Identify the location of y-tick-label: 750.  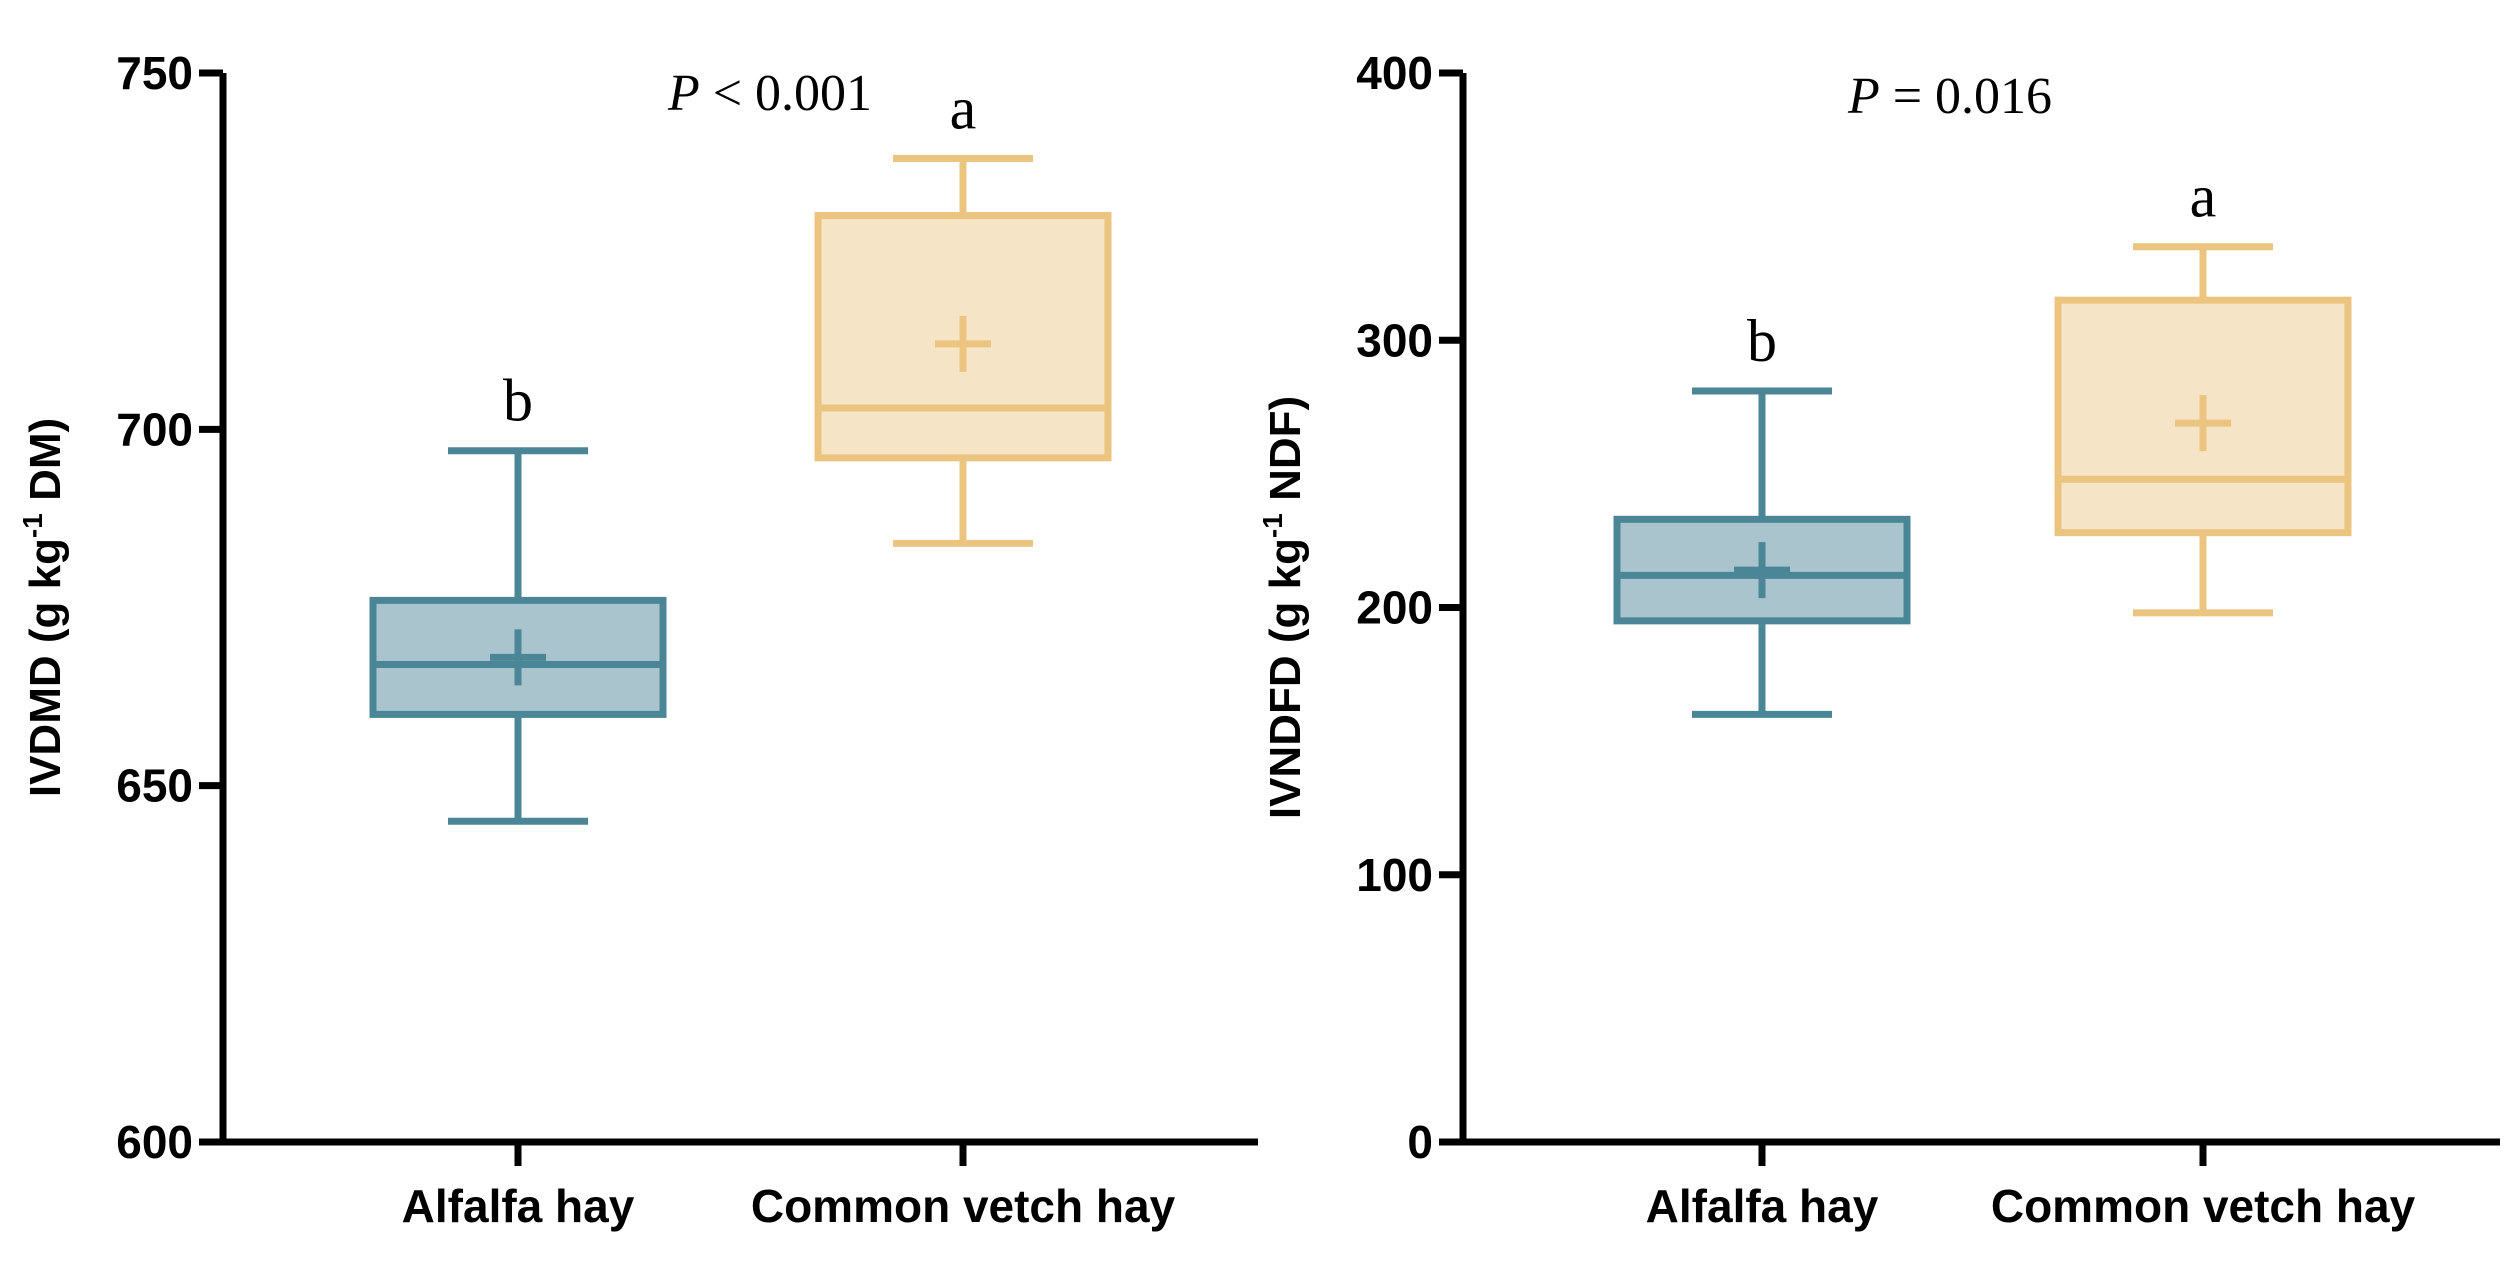
(154, 73).